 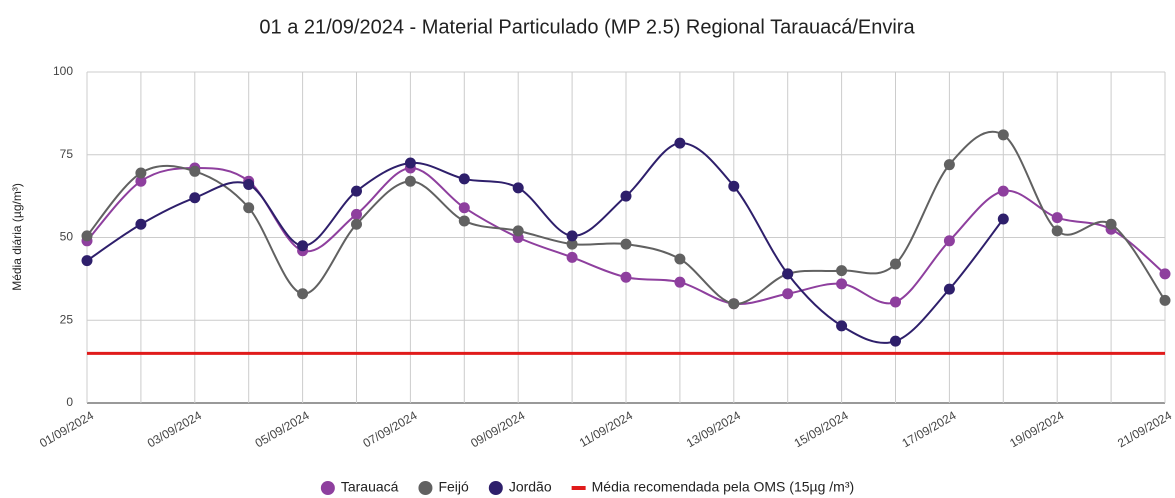 I want to click on x-tick-label: 19/09/2024, so click(x=1036, y=429).